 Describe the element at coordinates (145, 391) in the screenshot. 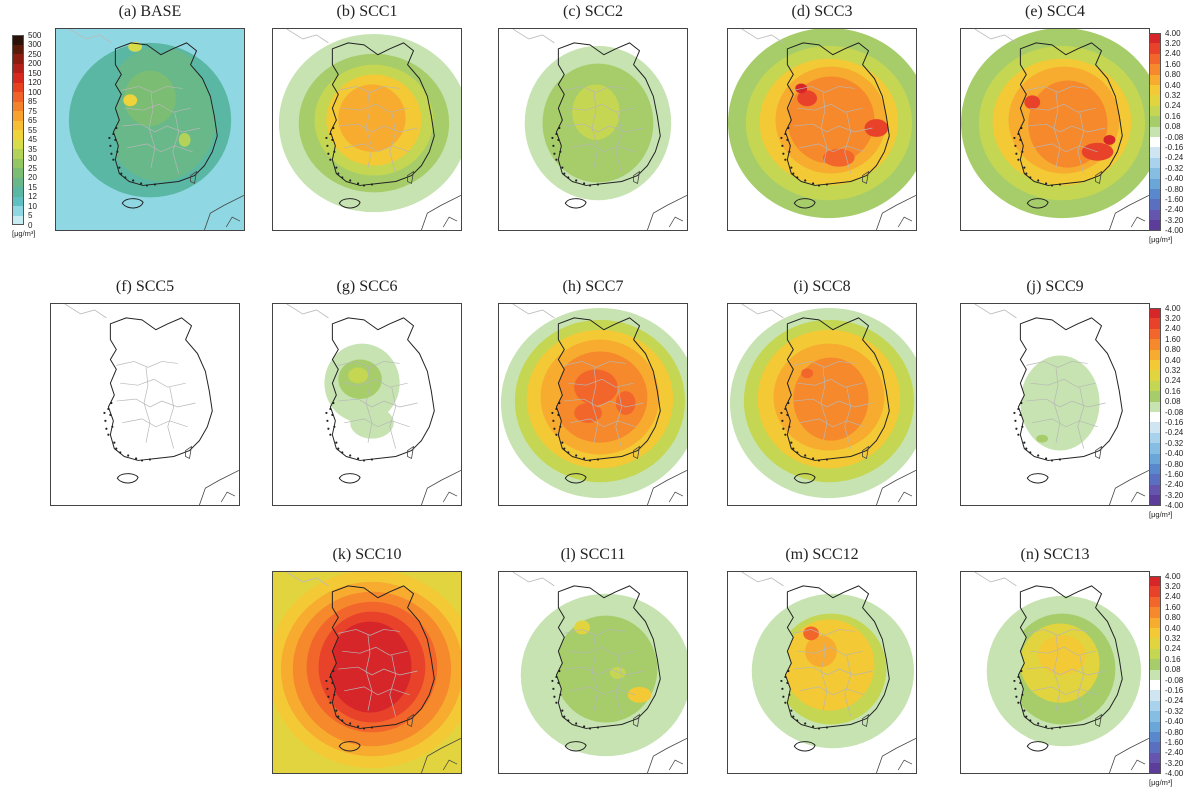

I see `panel-f: (f) SCC5` at that location.